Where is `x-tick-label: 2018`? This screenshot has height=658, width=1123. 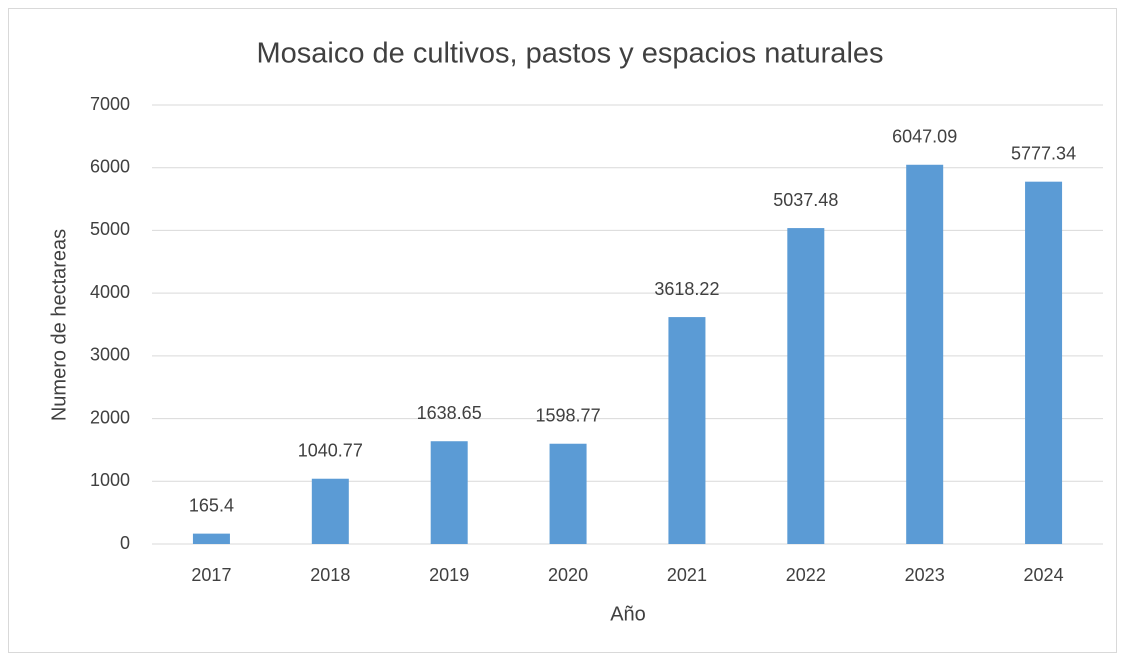
x-tick-label: 2018 is located at coordinates (330, 575).